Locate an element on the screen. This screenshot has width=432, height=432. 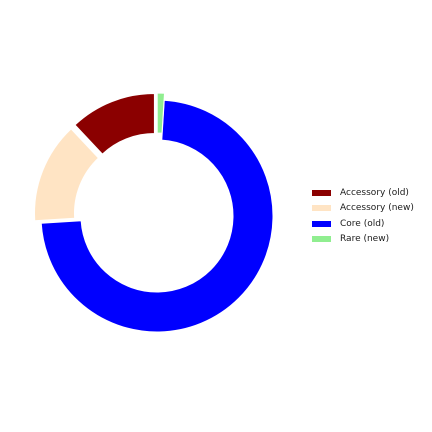
legend-label: Accessory (old) is located at coordinates (374, 192).